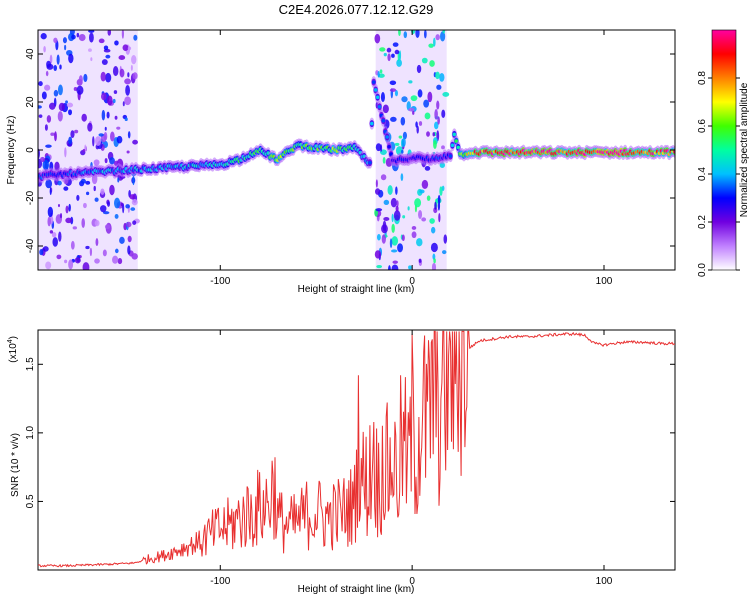 The height and width of the screenshot is (600, 750). What do you see at coordinates (30, 432) in the screenshot?
I see `y-tick-label: 1.0` at bounding box center [30, 432].